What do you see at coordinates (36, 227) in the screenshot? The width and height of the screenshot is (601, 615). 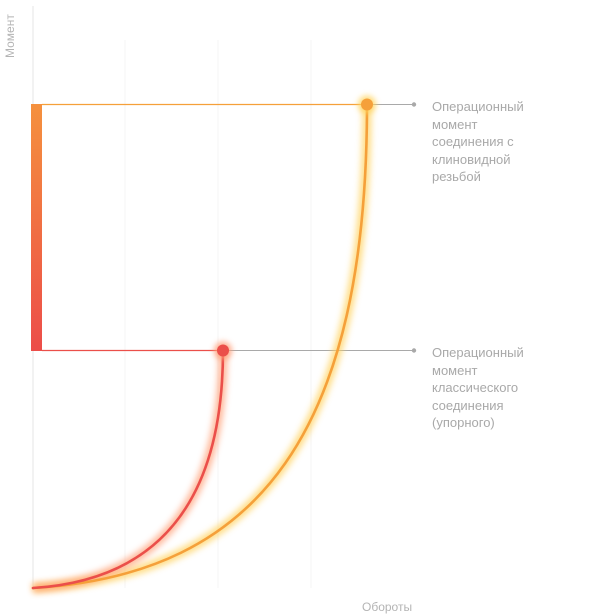 I see `torque-range-bar` at bounding box center [36, 227].